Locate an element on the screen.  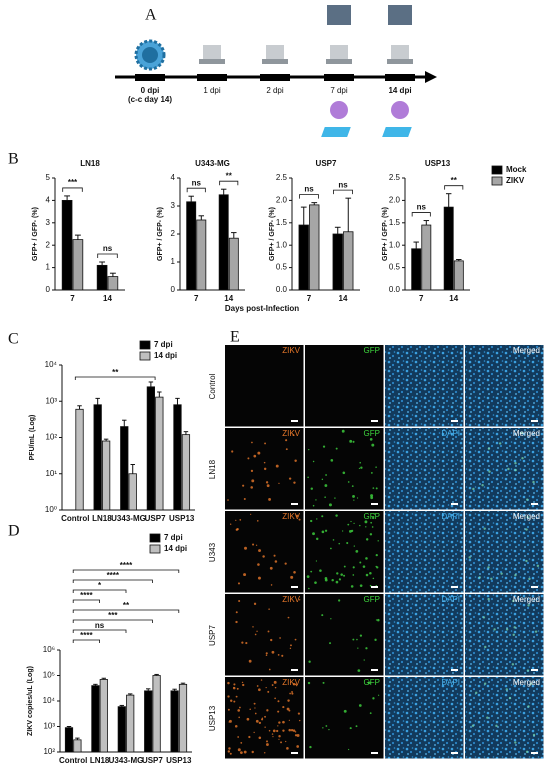
significance-label: * is located at coordinates (100, 585).